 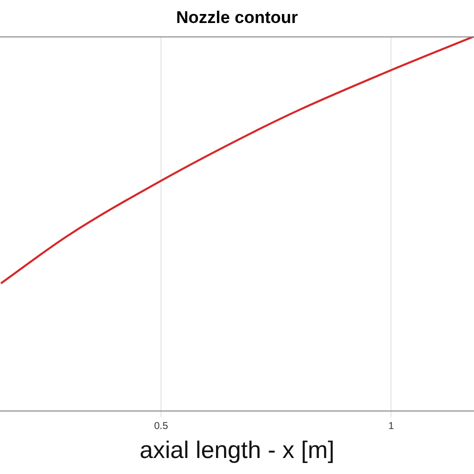 What do you see at coordinates (237, 17) in the screenshot?
I see `chart-title: Nozzle contour` at bounding box center [237, 17].